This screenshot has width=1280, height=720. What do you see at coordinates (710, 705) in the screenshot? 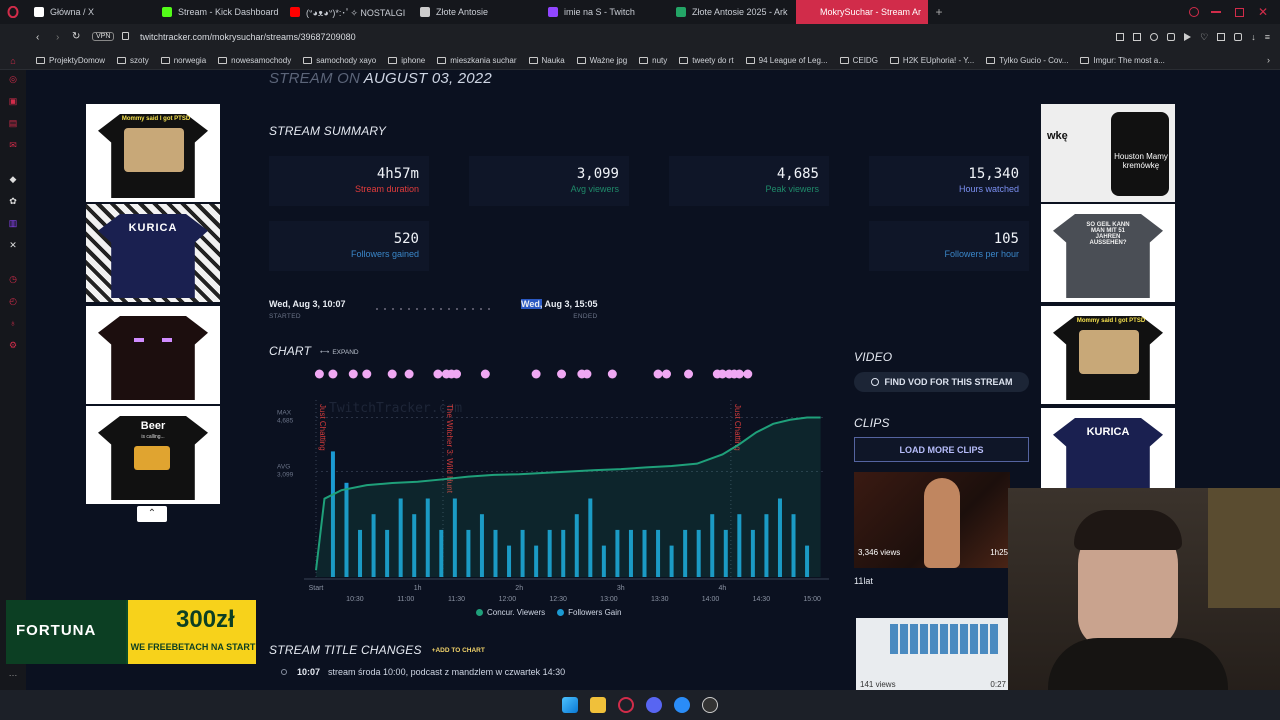
I see `obs-icon` at bounding box center [710, 705].